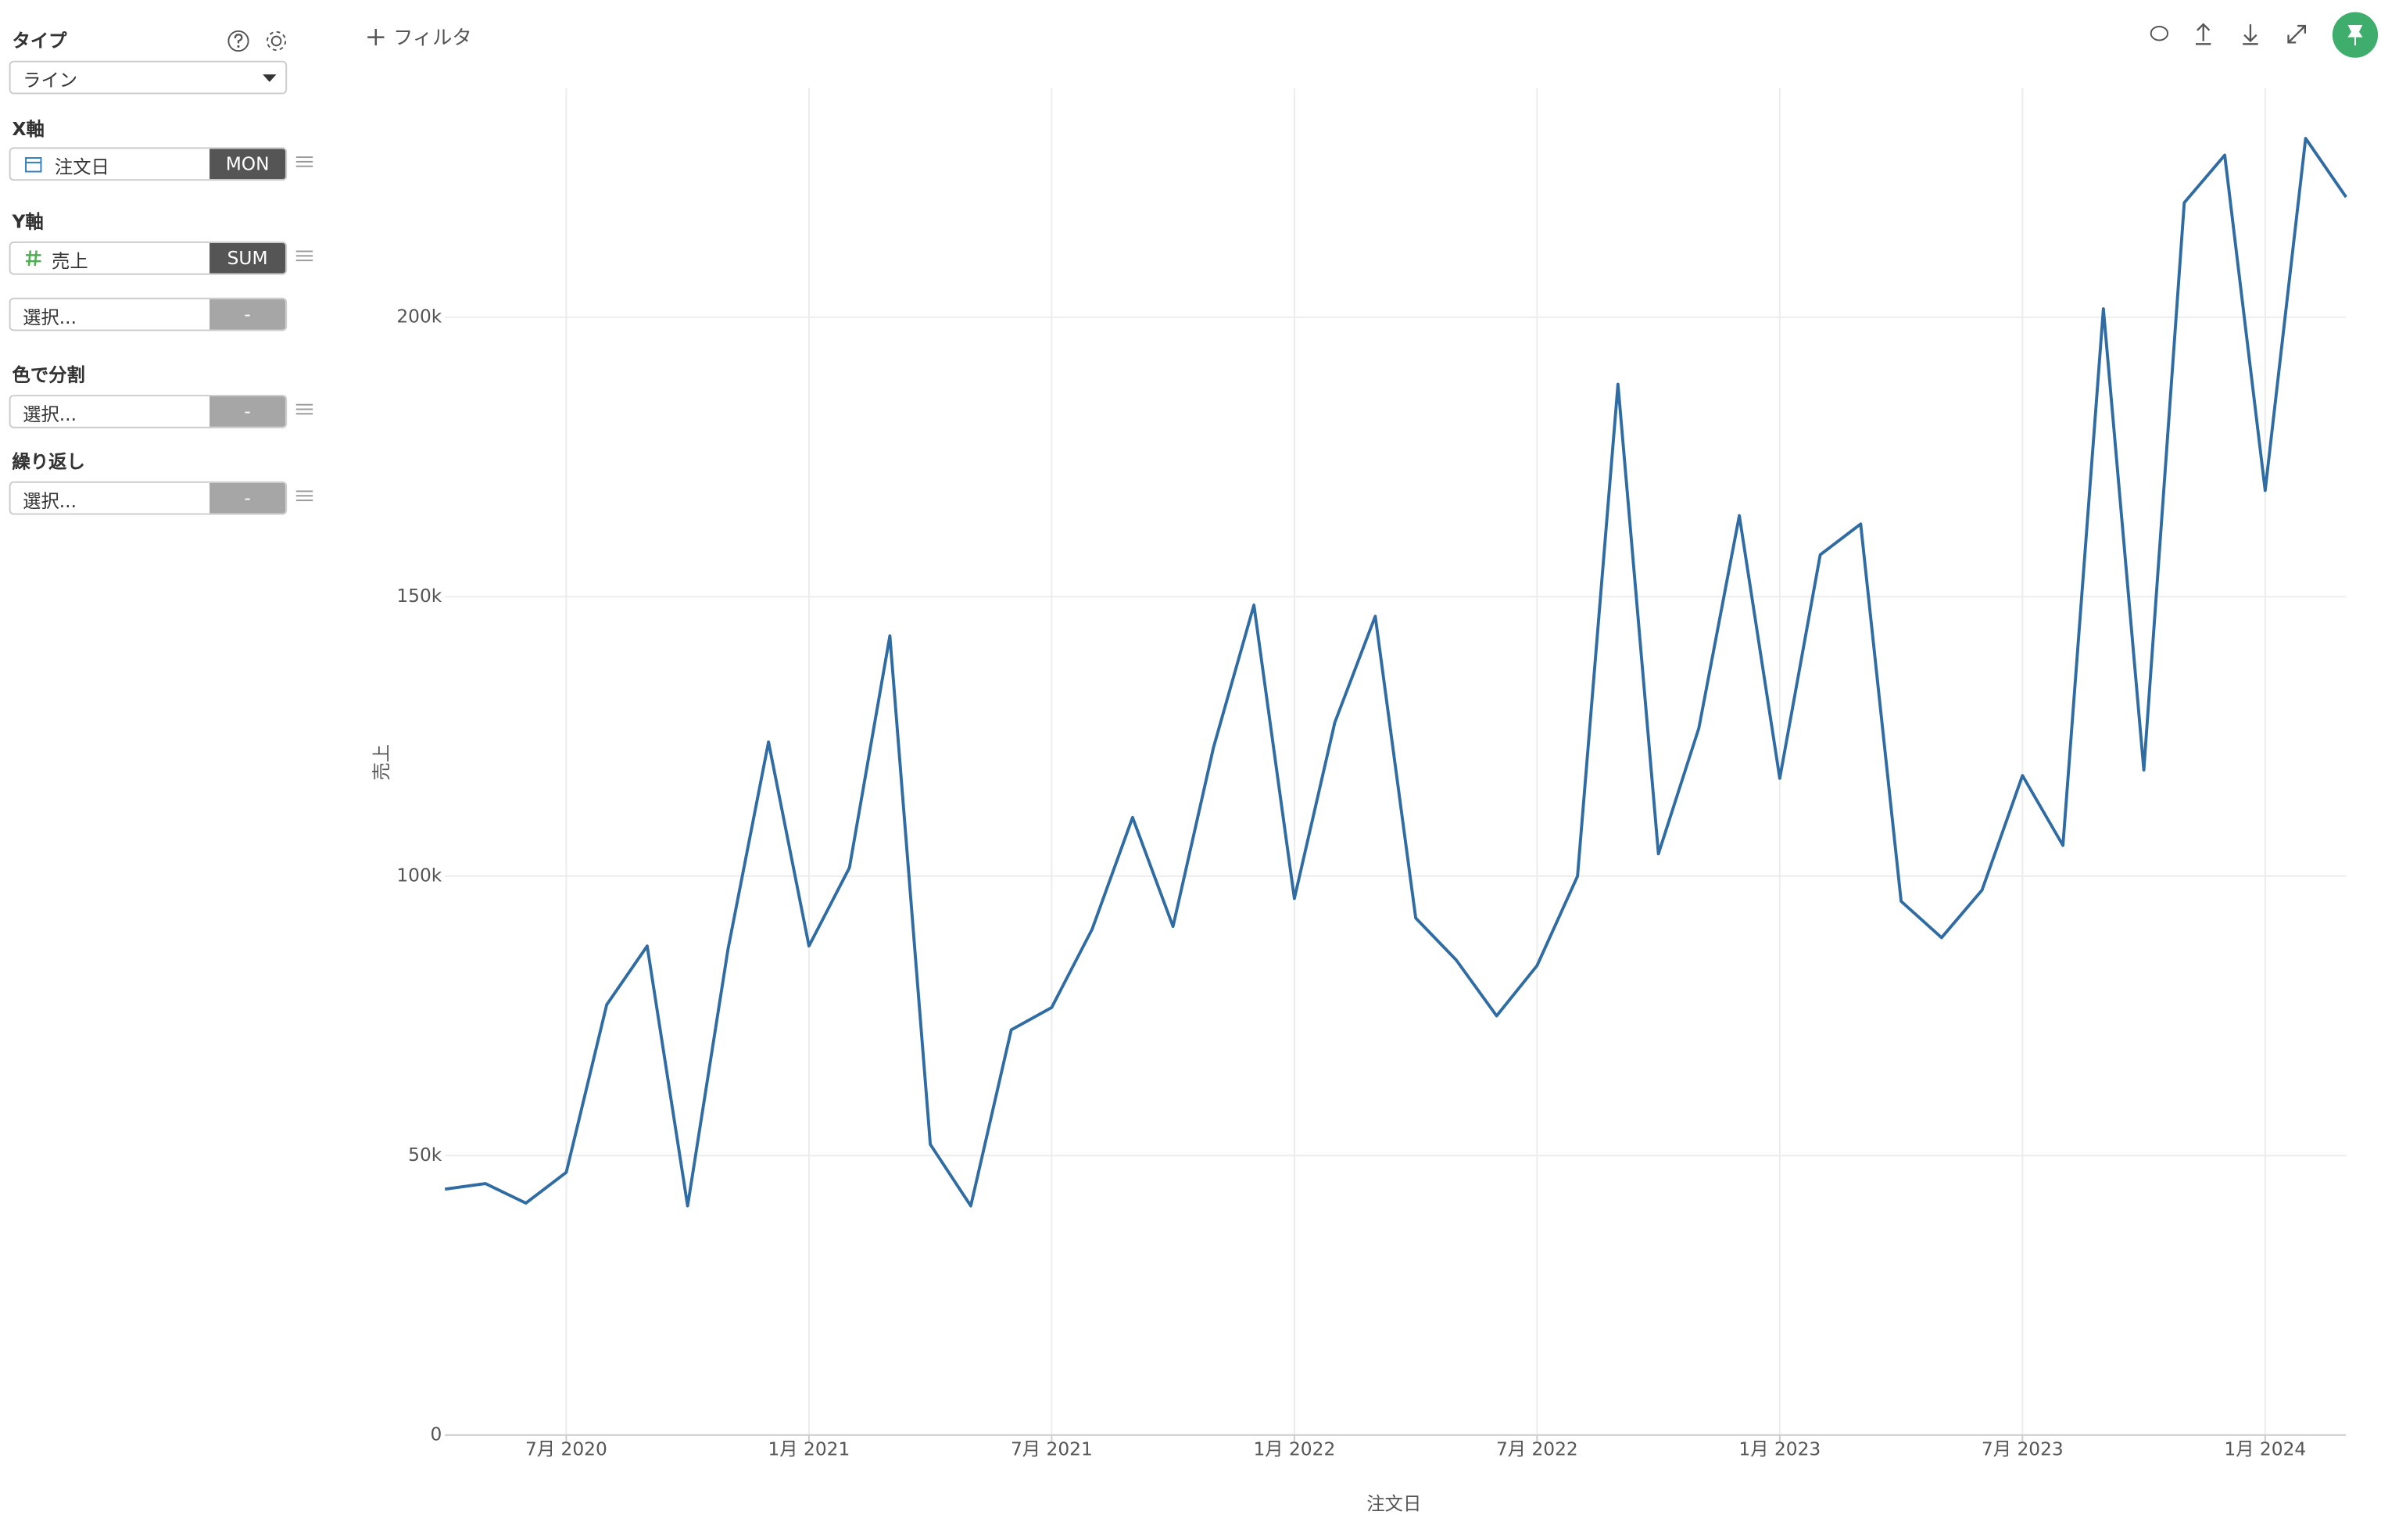 This screenshot has width=2381, height=1540. What do you see at coordinates (49, 461) in the screenshot?
I see `repeat-label: 繰り返し` at bounding box center [49, 461].